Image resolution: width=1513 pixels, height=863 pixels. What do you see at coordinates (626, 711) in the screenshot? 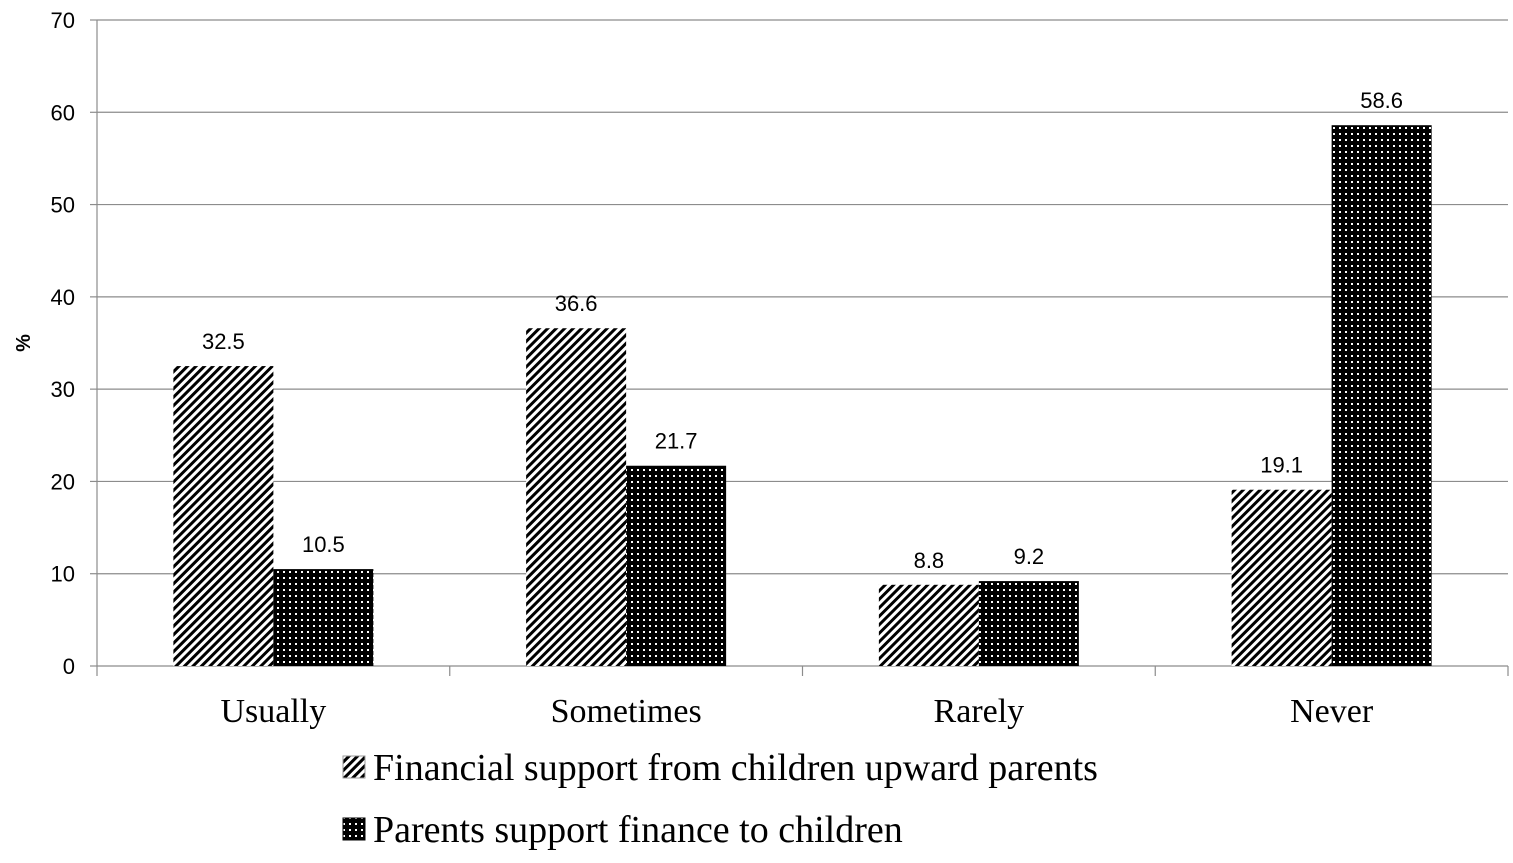
I see `x-category-label: Sometimes` at bounding box center [626, 711].